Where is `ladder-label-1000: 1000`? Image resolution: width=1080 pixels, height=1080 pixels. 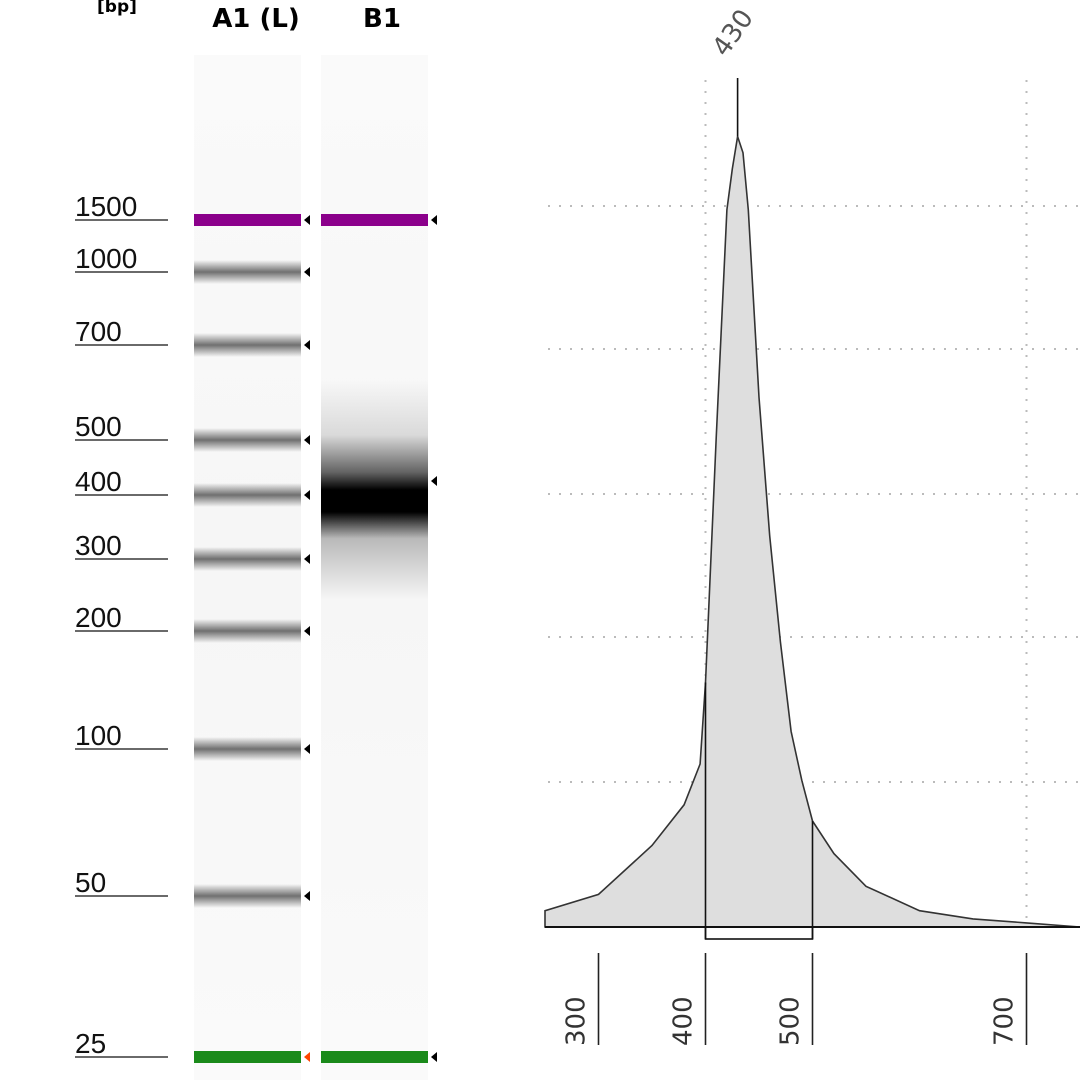 ladder-label-1000: 1000 is located at coordinates (106, 258).